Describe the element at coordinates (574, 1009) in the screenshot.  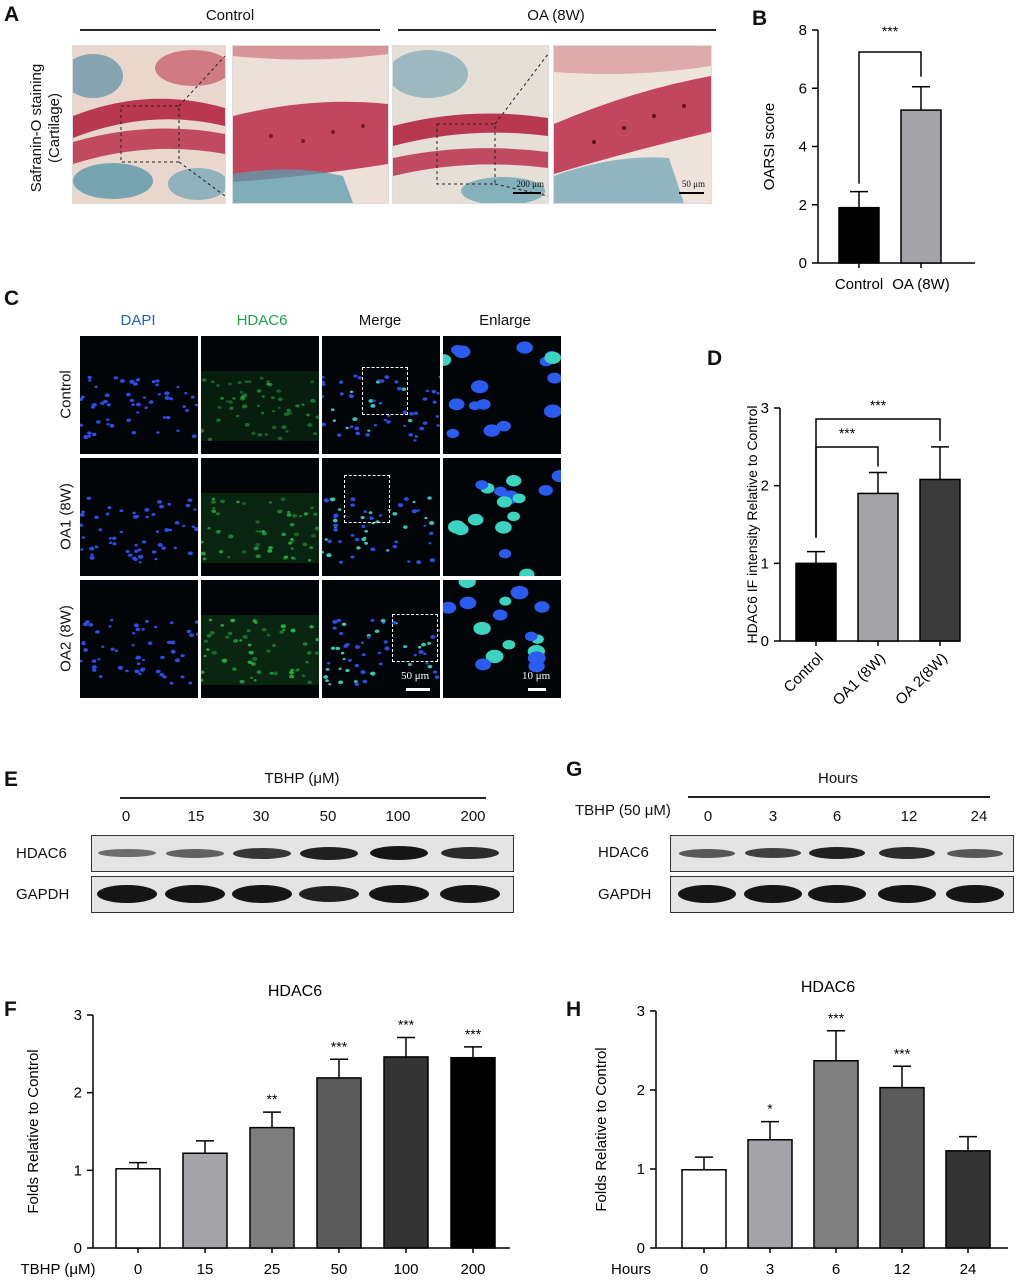
I see `panel-label-h: H` at that location.